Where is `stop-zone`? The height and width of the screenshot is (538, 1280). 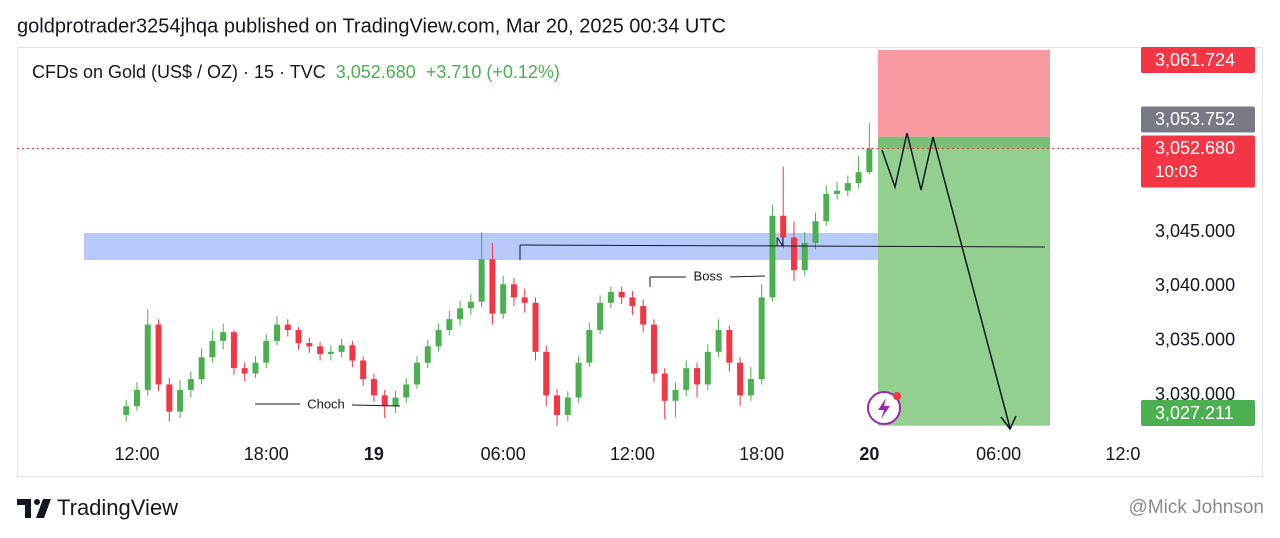
stop-zone is located at coordinates (964, 93).